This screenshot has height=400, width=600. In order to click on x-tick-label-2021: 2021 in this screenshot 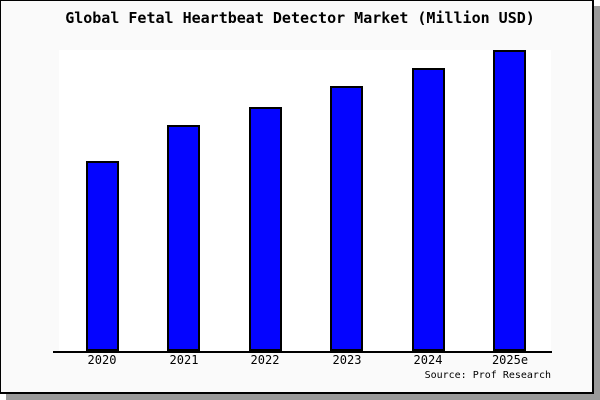, I will do `click(184, 360)`.